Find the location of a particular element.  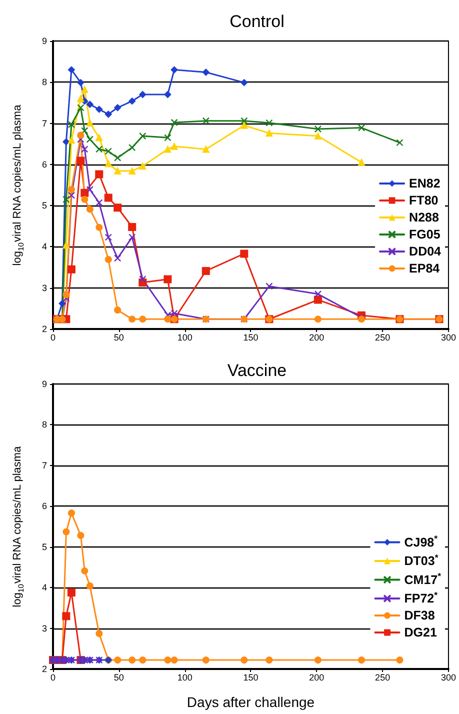

legend-label: FG05 is located at coordinates (424, 235).